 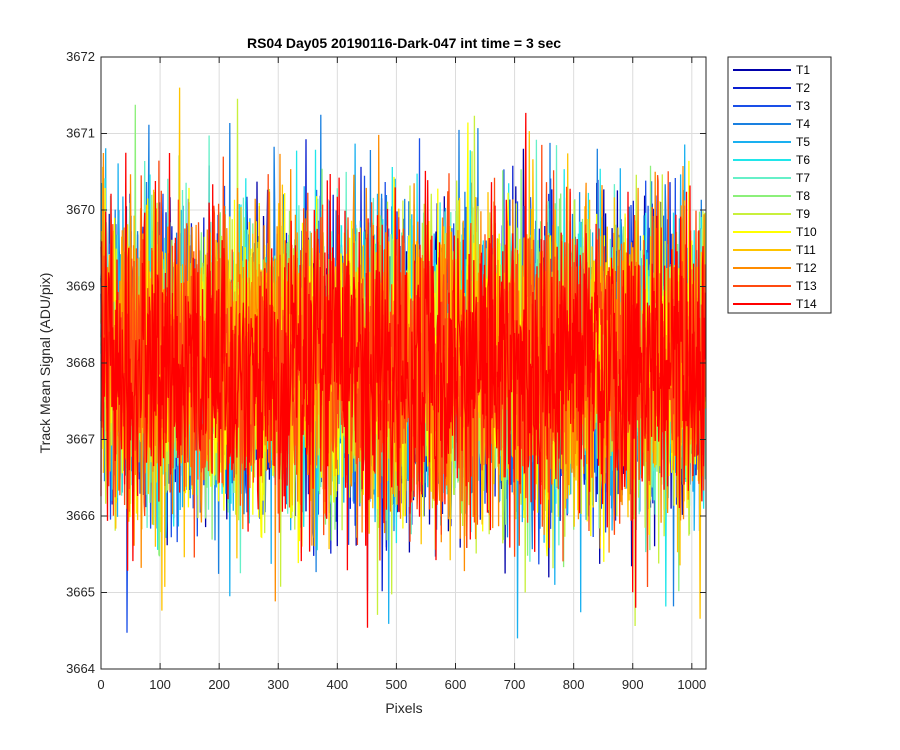 What do you see at coordinates (803, 142) in the screenshot?
I see `legend-label-t5: T5` at bounding box center [803, 142].